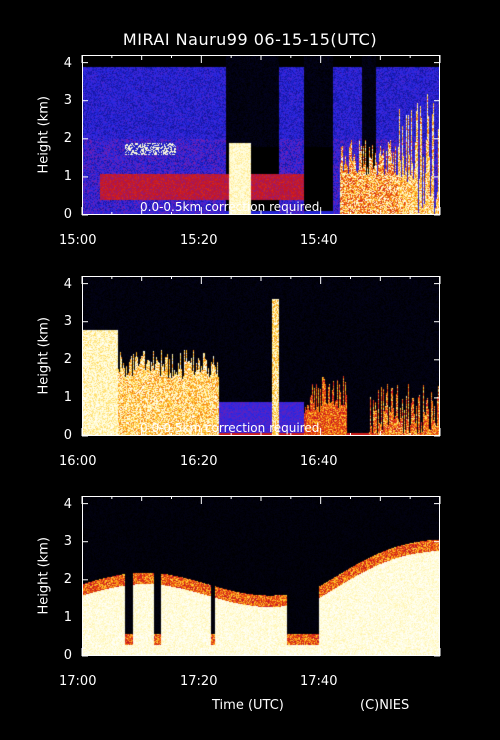 The width and height of the screenshot is (500, 740). I want to click on x-tick-label: 16:00, so click(78, 461).